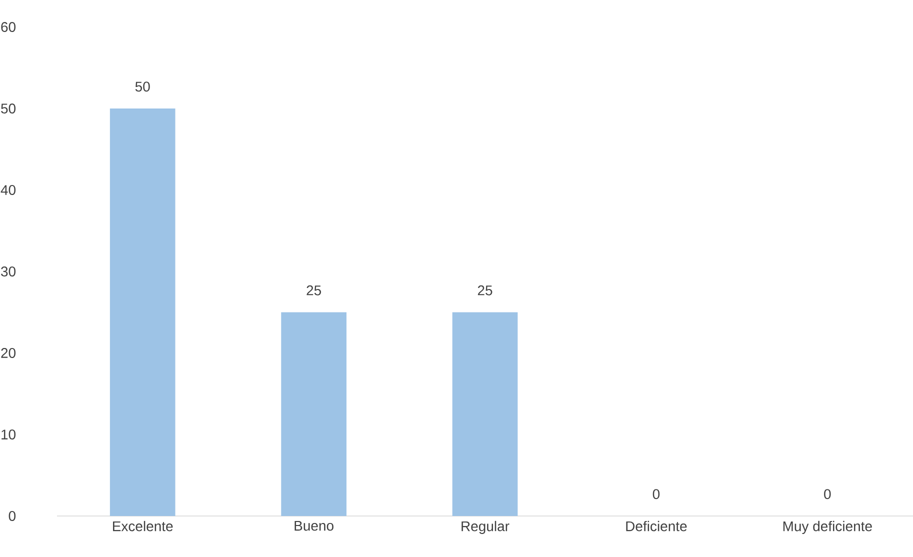 This screenshot has height=557, width=913. What do you see at coordinates (827, 527) in the screenshot?
I see `x-tick-label: Muy deficiente` at bounding box center [827, 527].